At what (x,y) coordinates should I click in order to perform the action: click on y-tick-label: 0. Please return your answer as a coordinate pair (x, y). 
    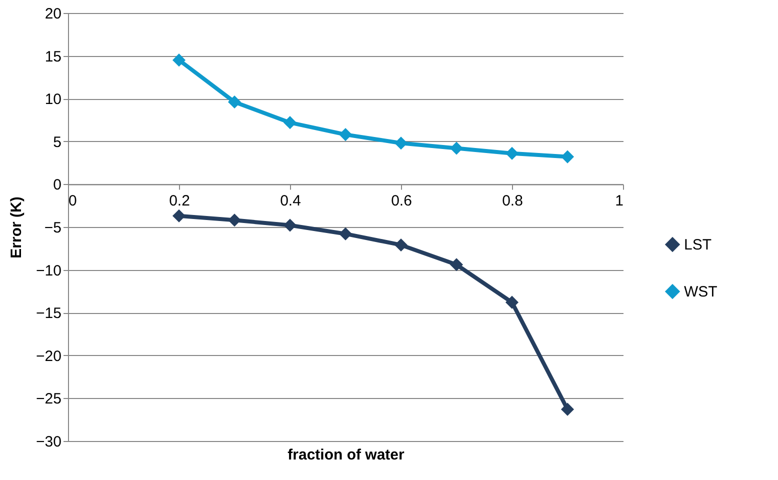
    Looking at the image, I should click on (57, 185).